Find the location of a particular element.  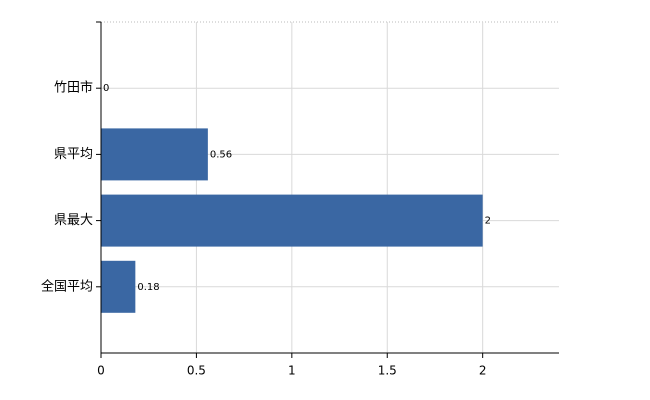

x-tick-label: 0.5 is located at coordinates (196, 371).